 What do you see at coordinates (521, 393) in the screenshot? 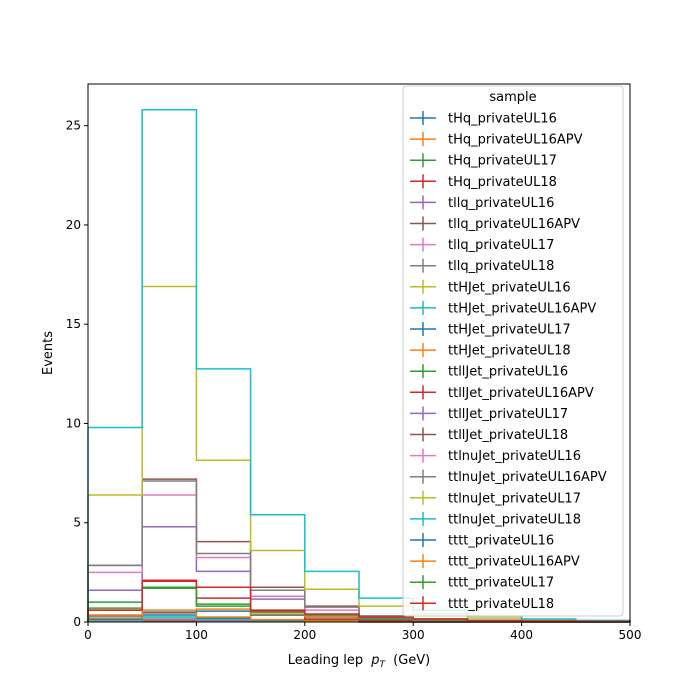
I see `legend-label: ttllJet_privateUL16APV` at bounding box center [521, 393].